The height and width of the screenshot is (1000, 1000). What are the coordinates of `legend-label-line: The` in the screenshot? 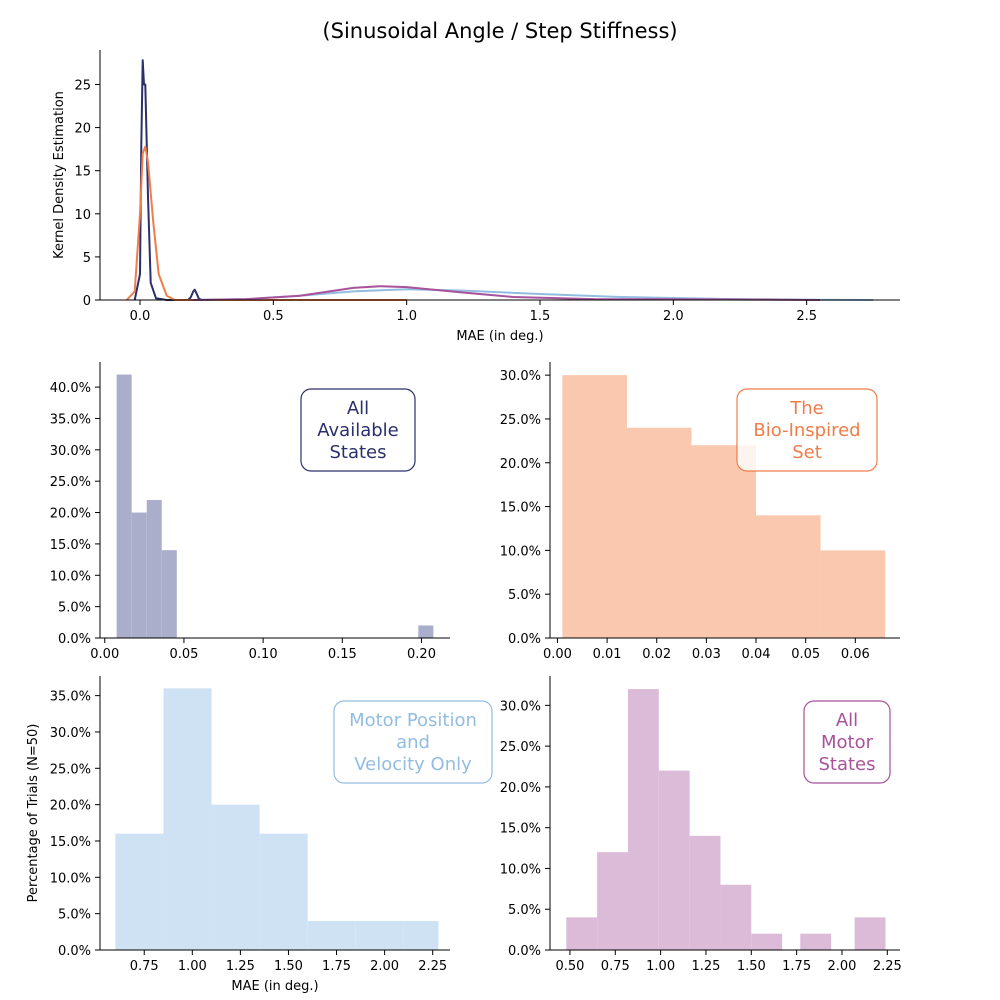 It's located at (806, 408).